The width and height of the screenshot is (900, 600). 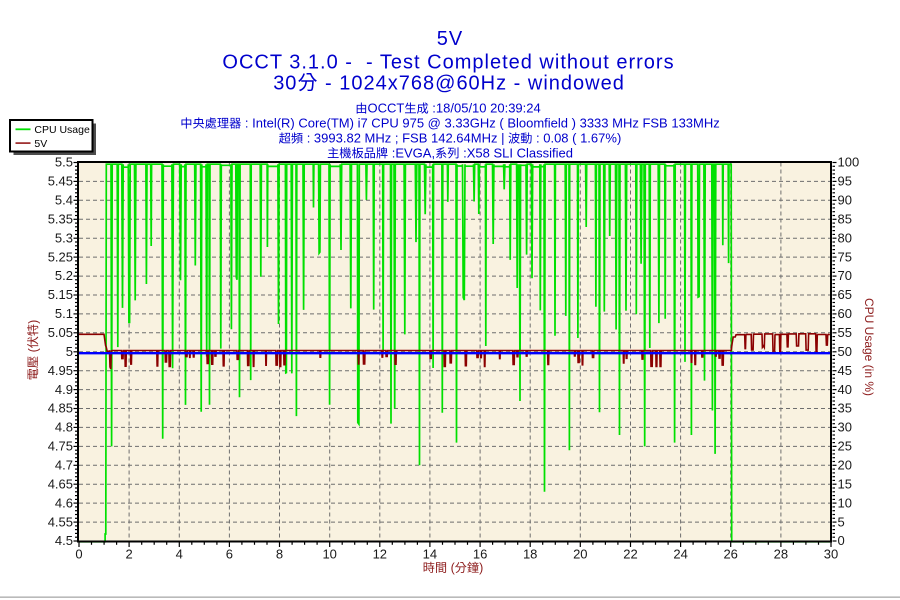 I want to click on svg-text: 85, so click(x=845, y=219).